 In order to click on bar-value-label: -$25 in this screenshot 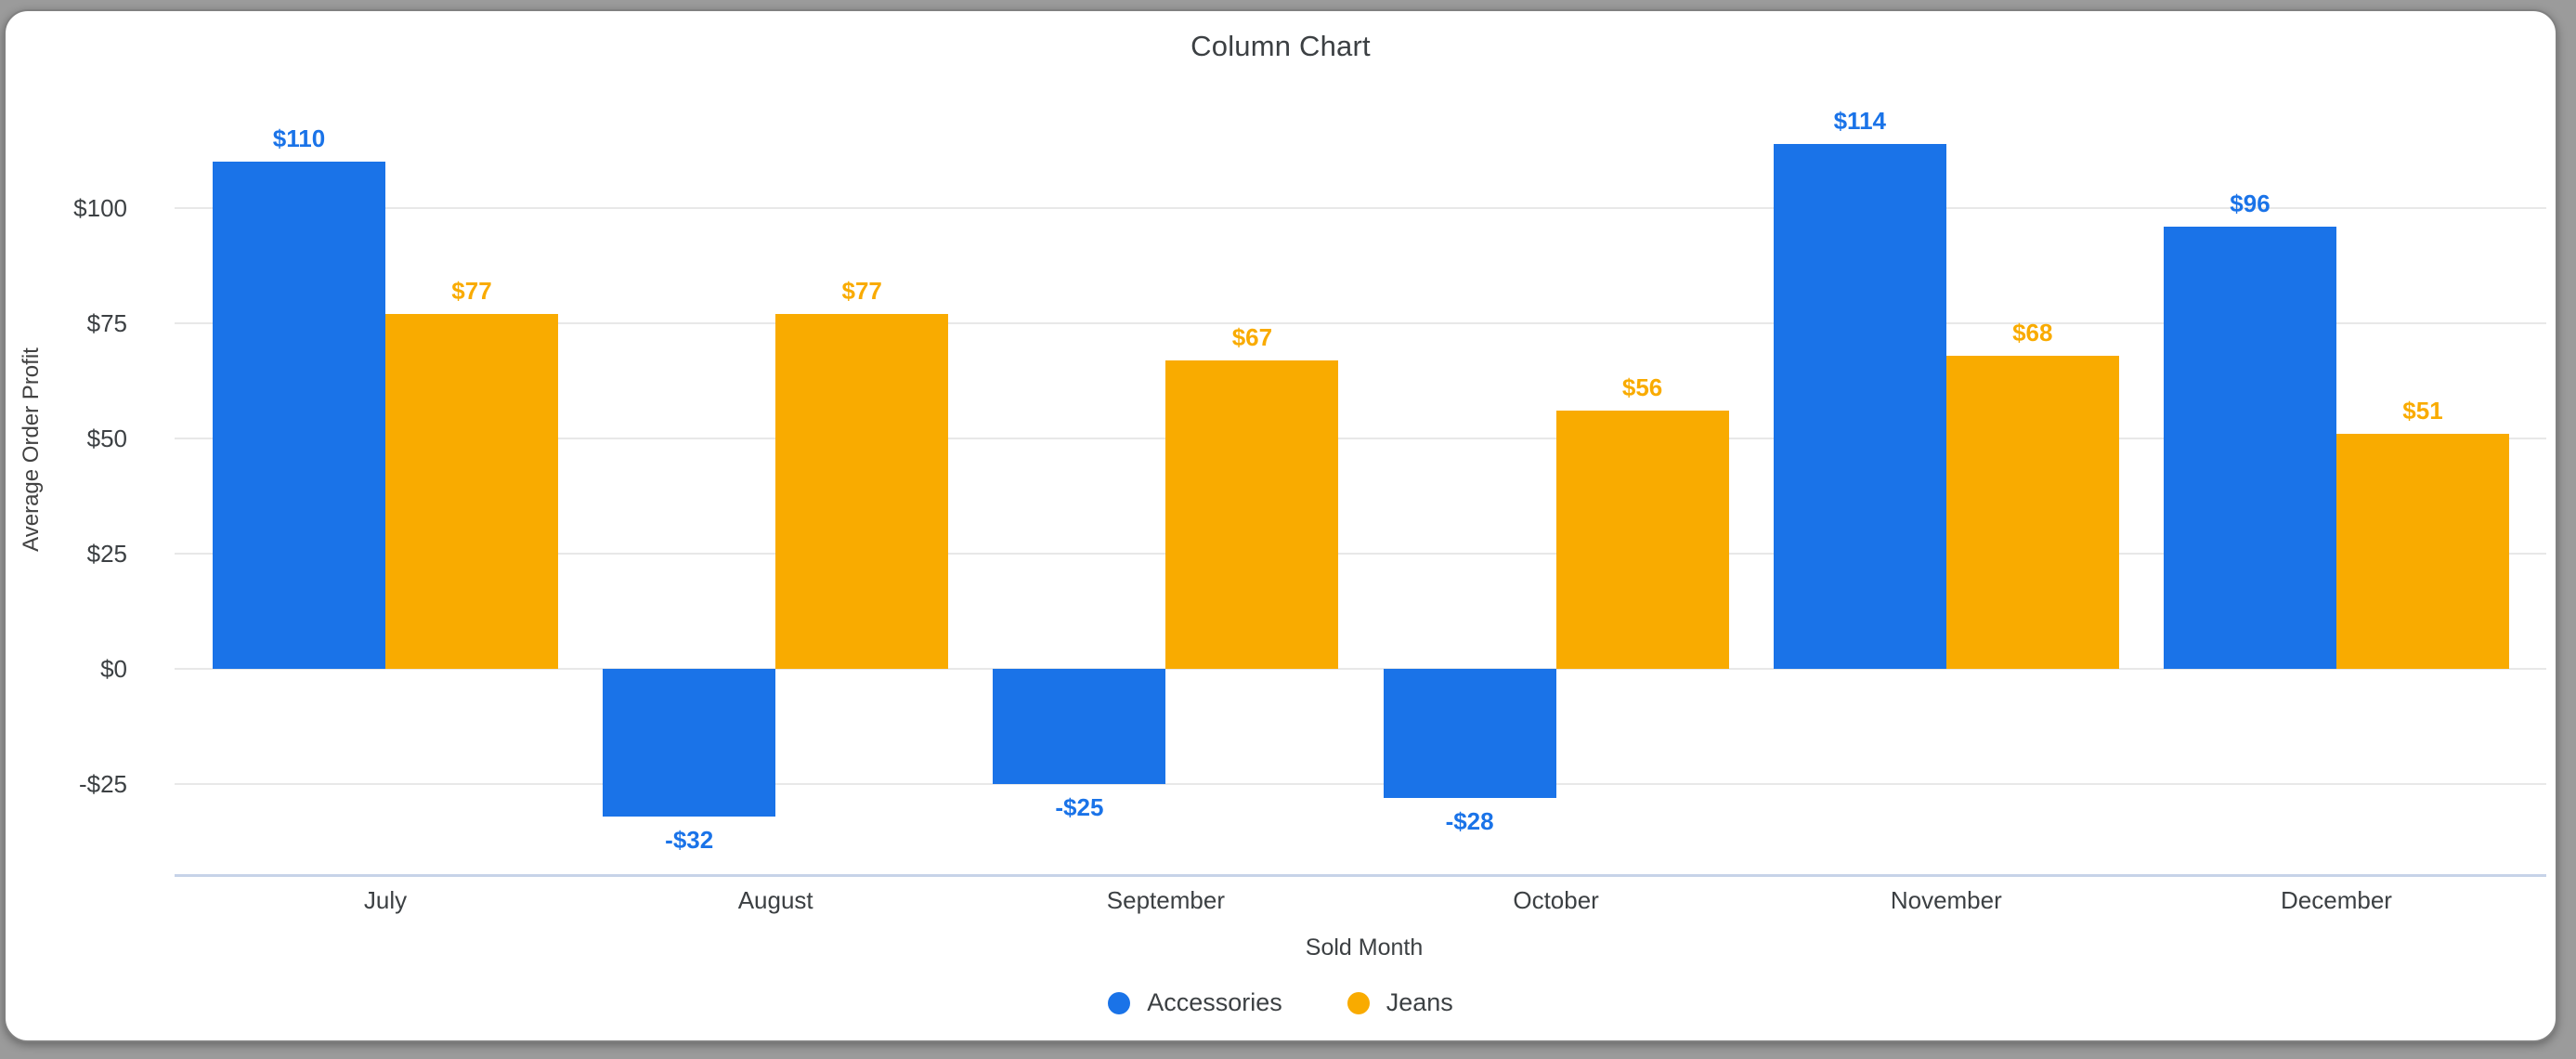, I will do `click(1079, 807)`.